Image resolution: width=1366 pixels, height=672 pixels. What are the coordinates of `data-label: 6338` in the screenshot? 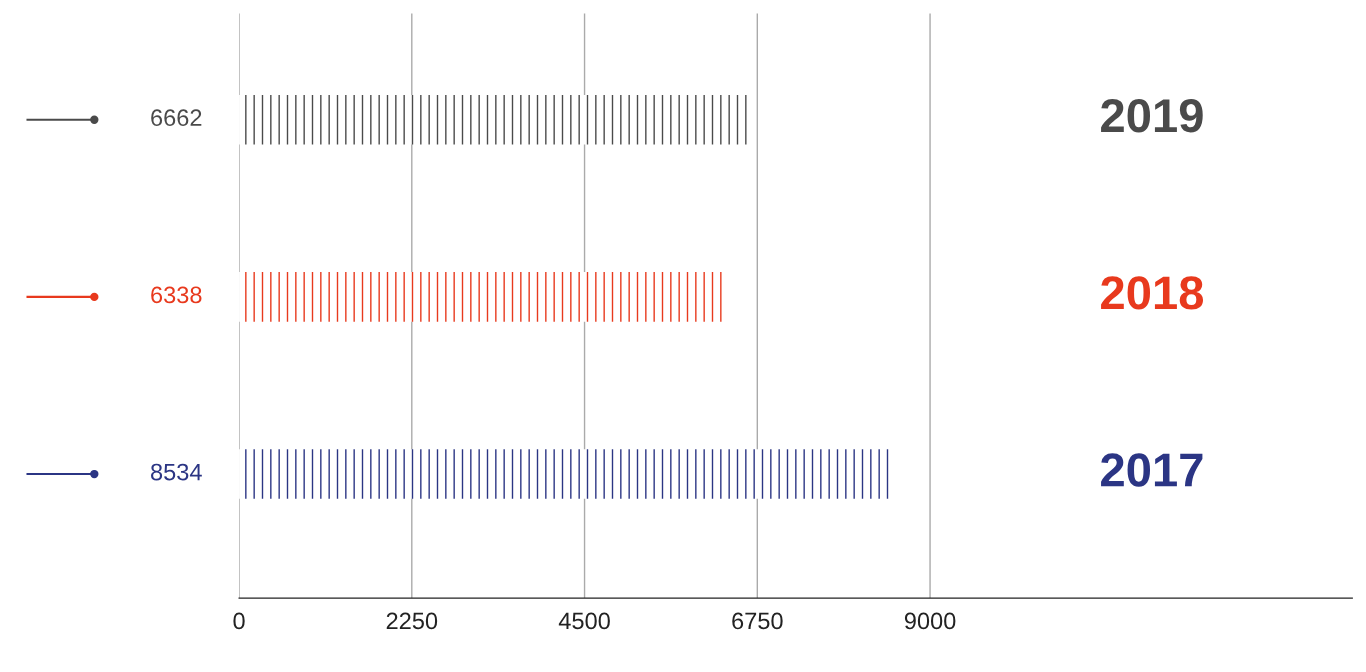 It's located at (176, 295).